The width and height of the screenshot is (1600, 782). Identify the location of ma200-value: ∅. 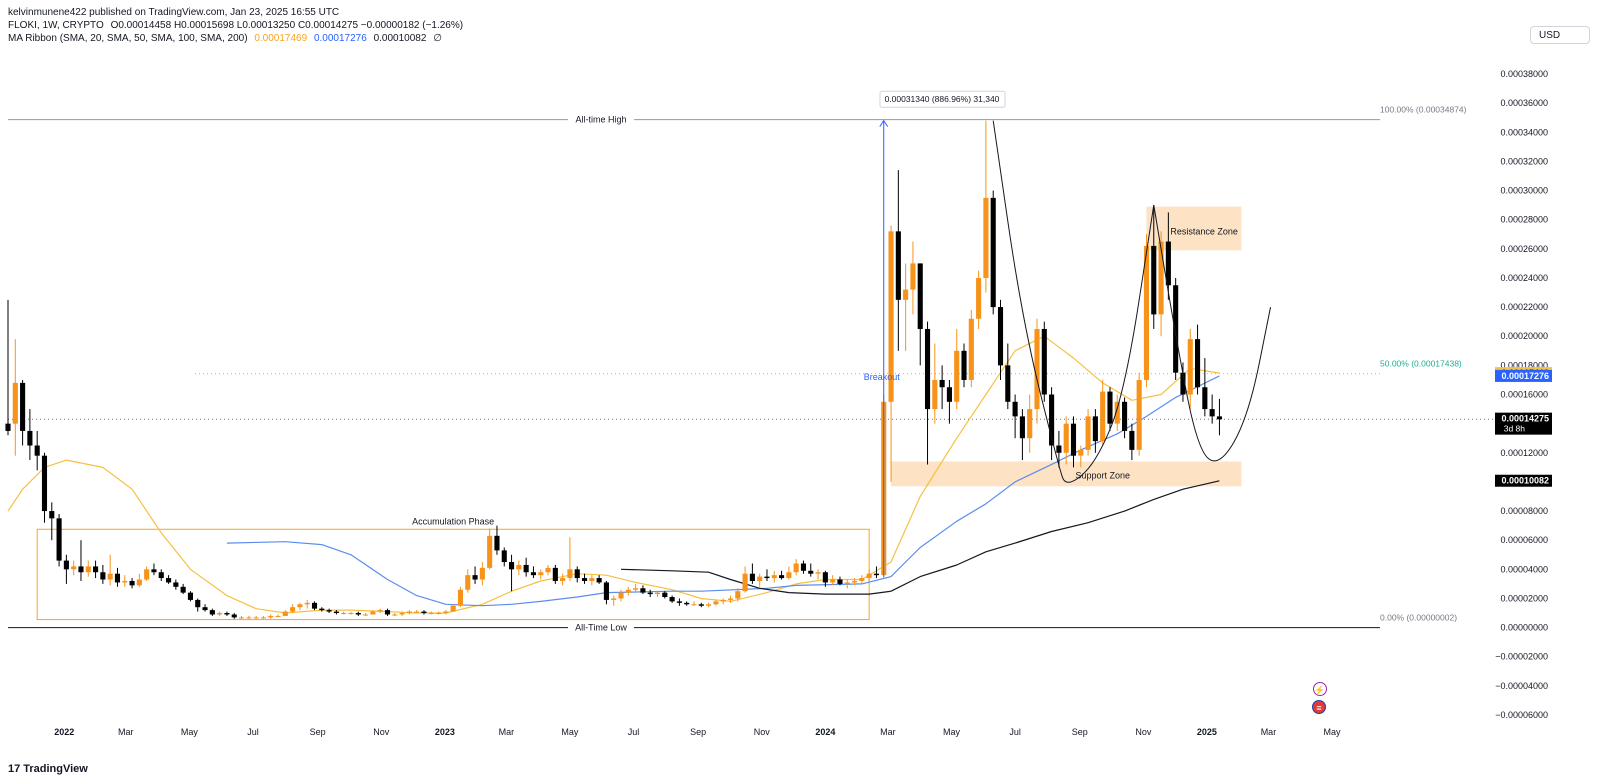
(437, 38).